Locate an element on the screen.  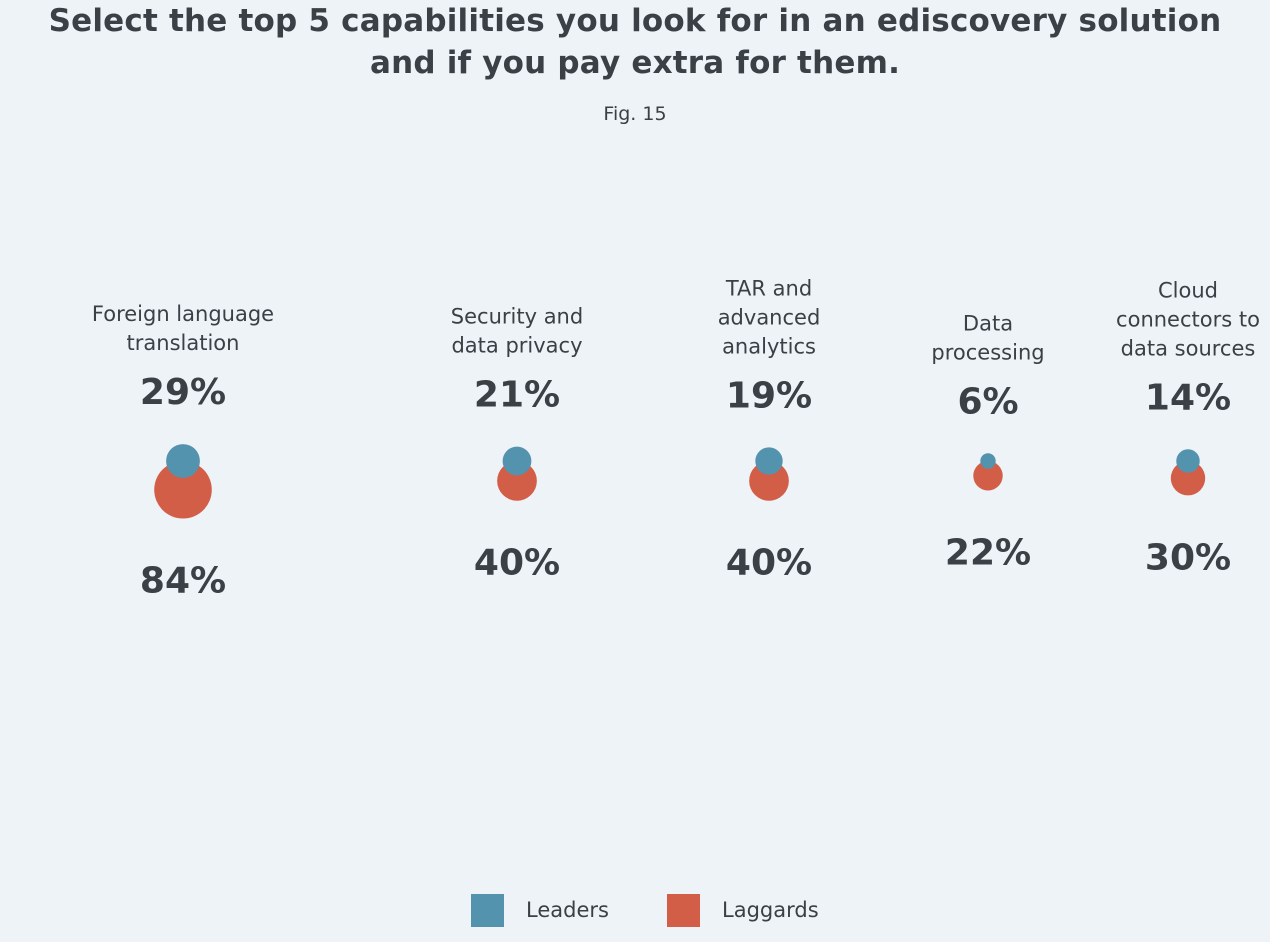
category-label-5: Cloud connectors to data sources is located at coordinates (1188, 319).